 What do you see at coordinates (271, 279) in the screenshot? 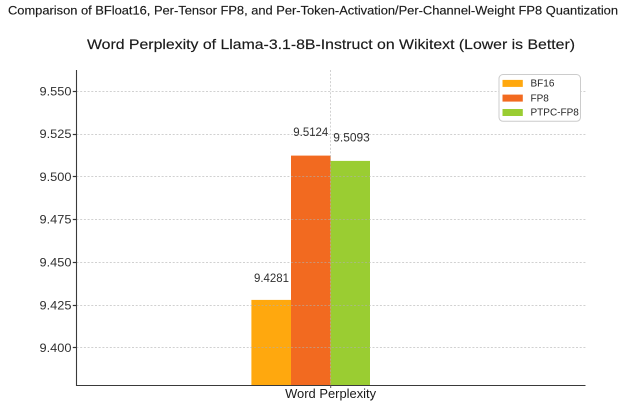
I see `svg-text: 9.4281` at bounding box center [271, 279].